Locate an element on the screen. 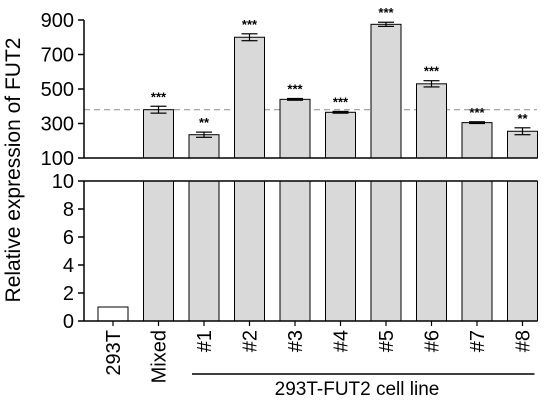 This screenshot has height=414, width=550. significance-5: *** is located at coordinates (341, 101).